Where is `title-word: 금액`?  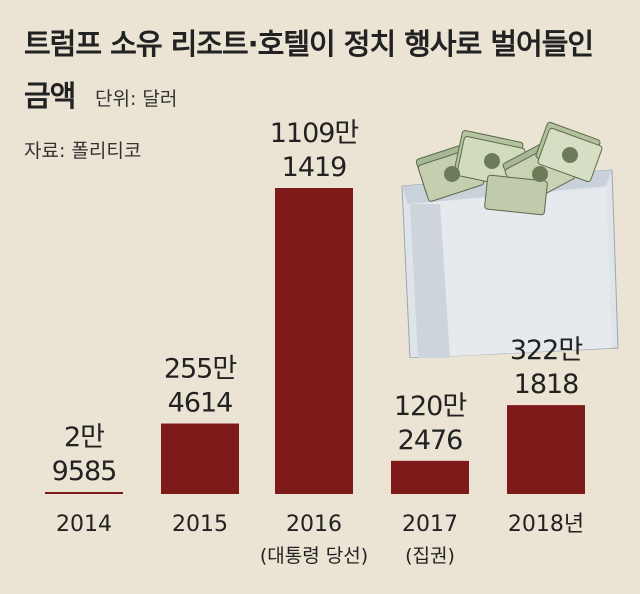
title-word: 금액 is located at coordinates (50, 96).